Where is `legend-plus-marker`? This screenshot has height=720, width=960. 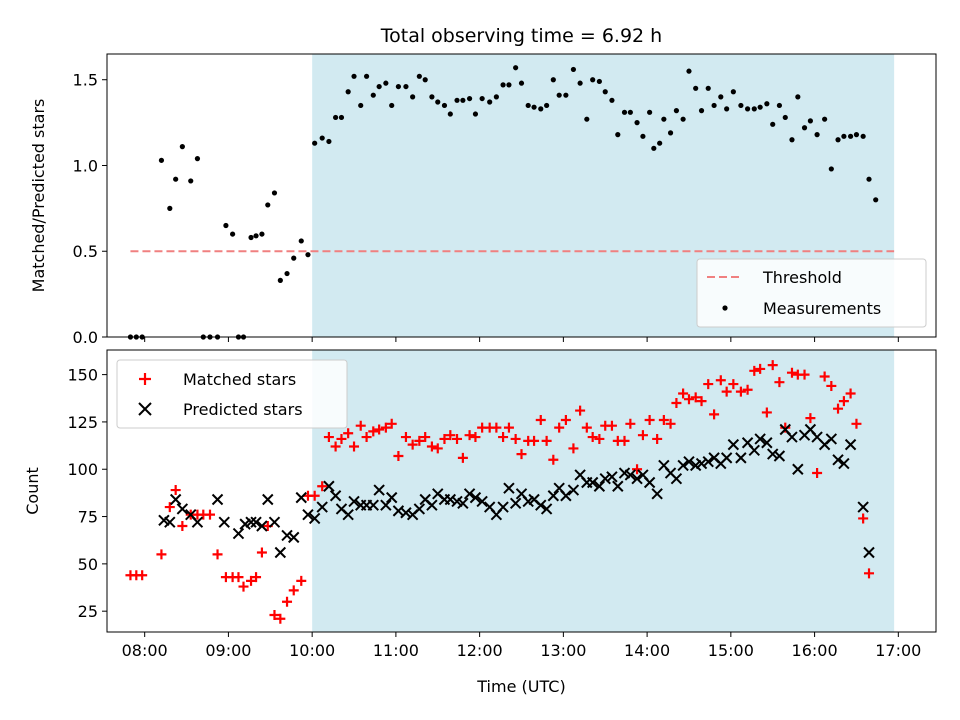 legend-plus-marker is located at coordinates (145, 379).